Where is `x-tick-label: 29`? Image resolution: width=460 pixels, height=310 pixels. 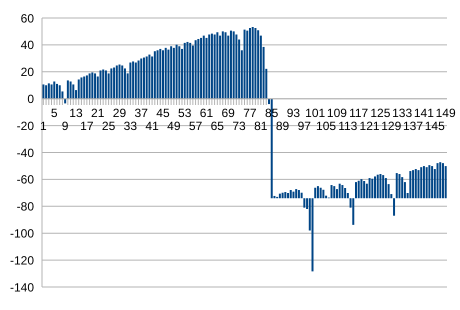 x-tick-label: 29 is located at coordinates (119, 113).